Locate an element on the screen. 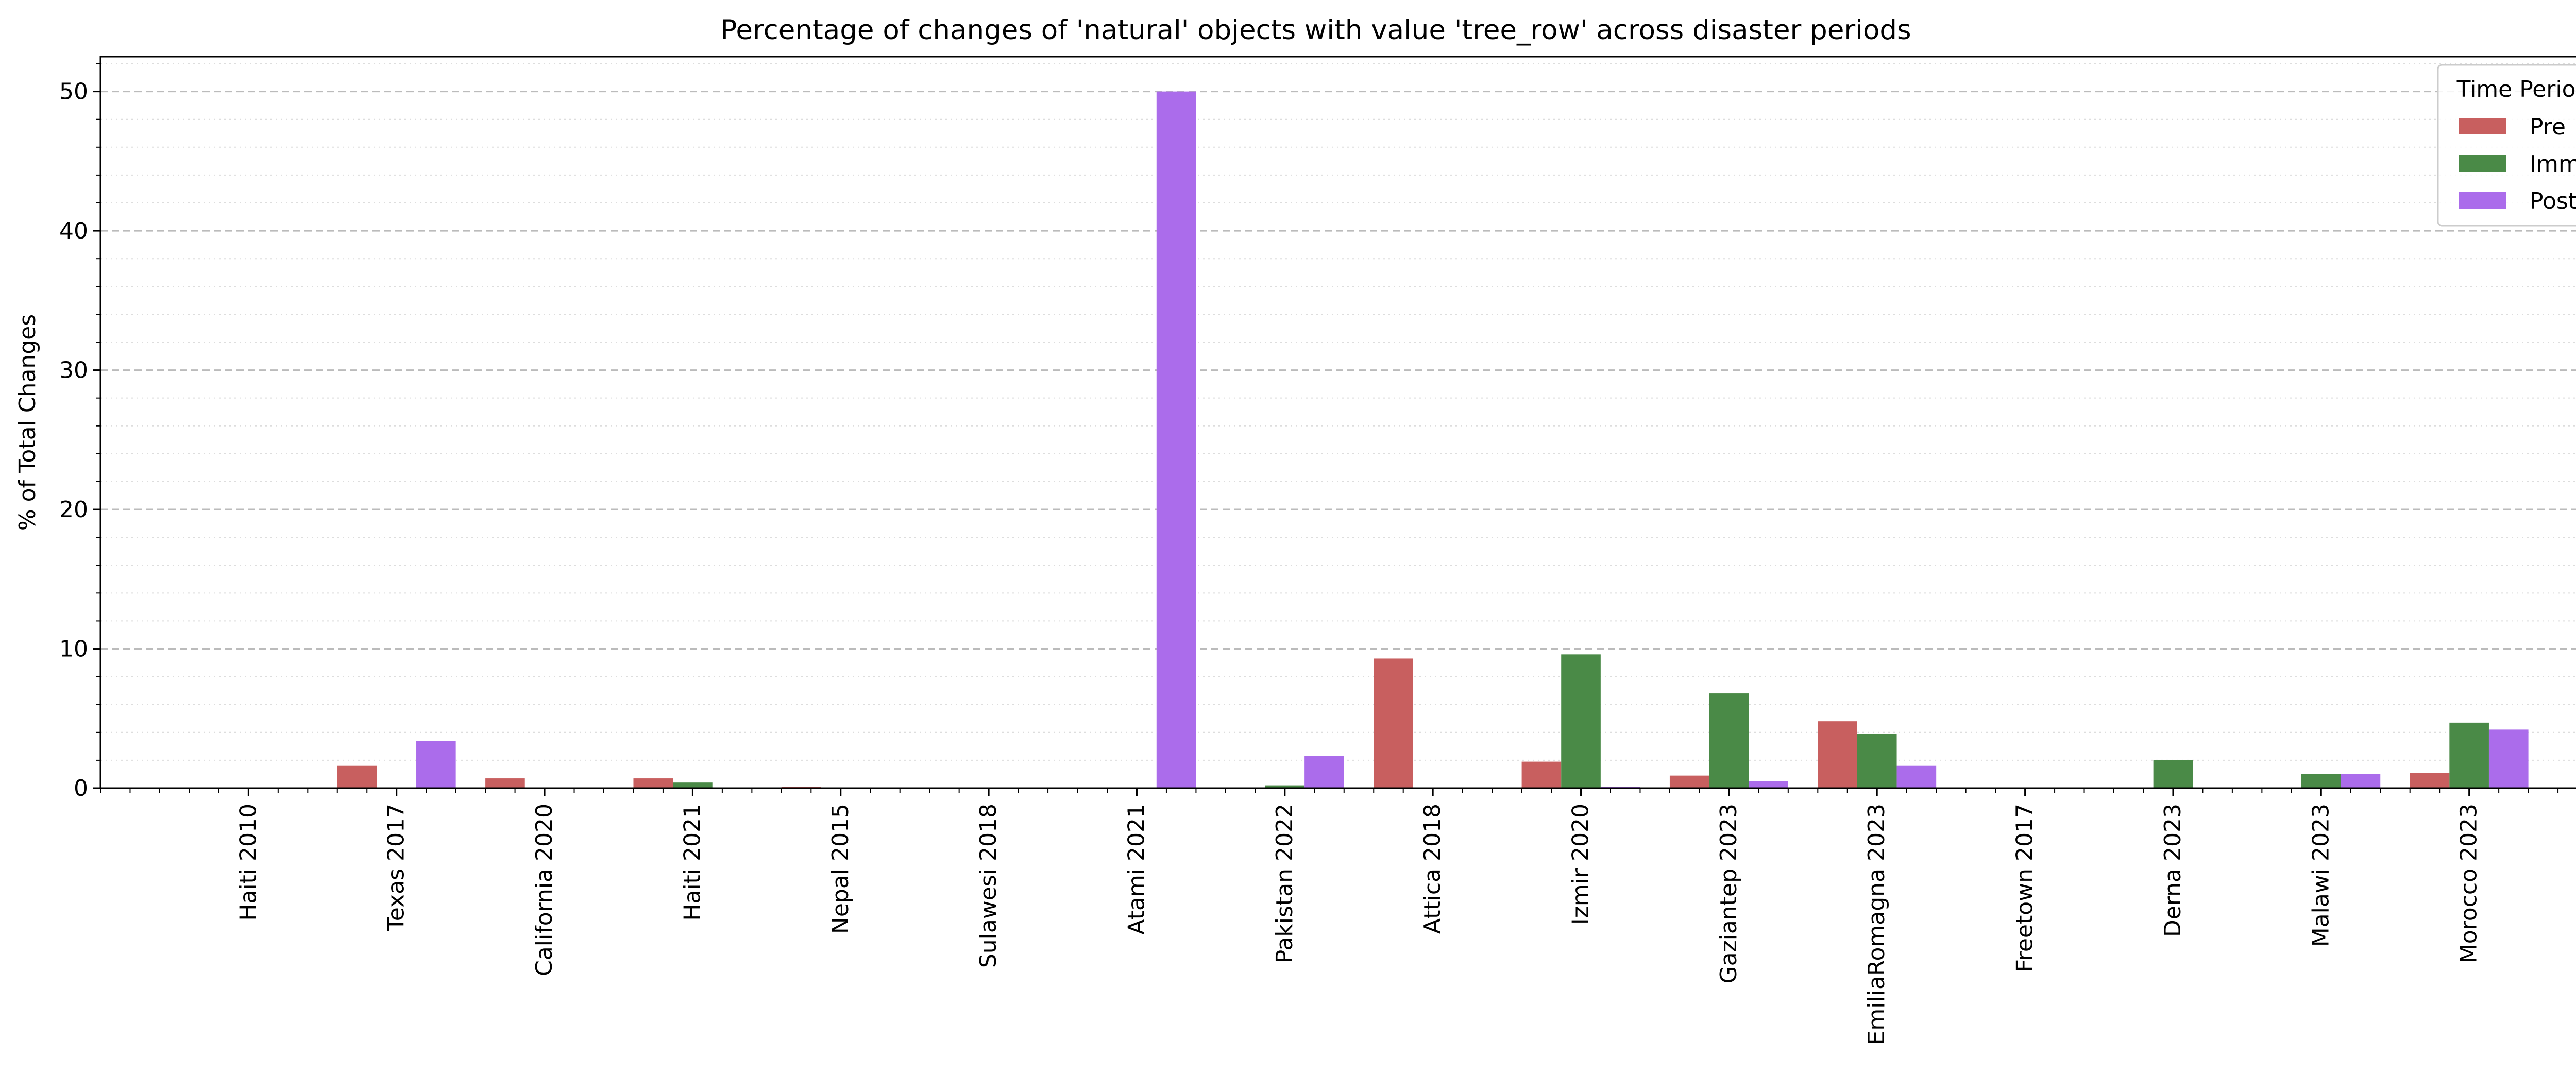  x-tick-label: California 2020 is located at coordinates (544, 890).